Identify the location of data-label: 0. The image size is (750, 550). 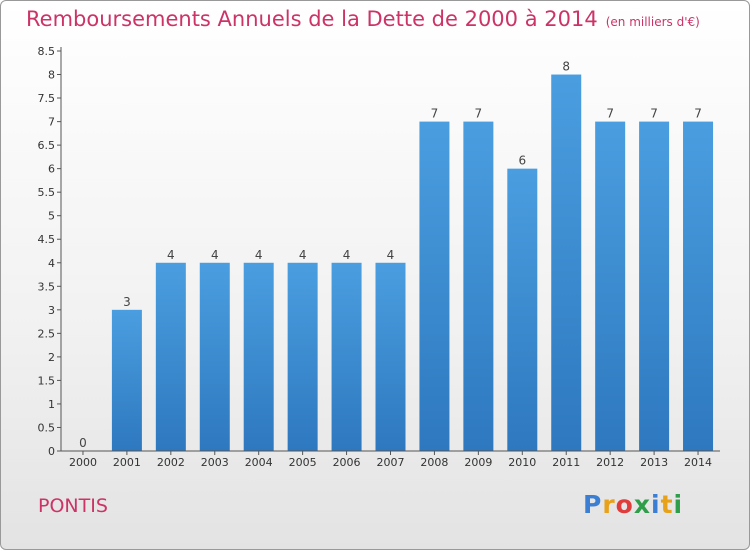
(83, 443).